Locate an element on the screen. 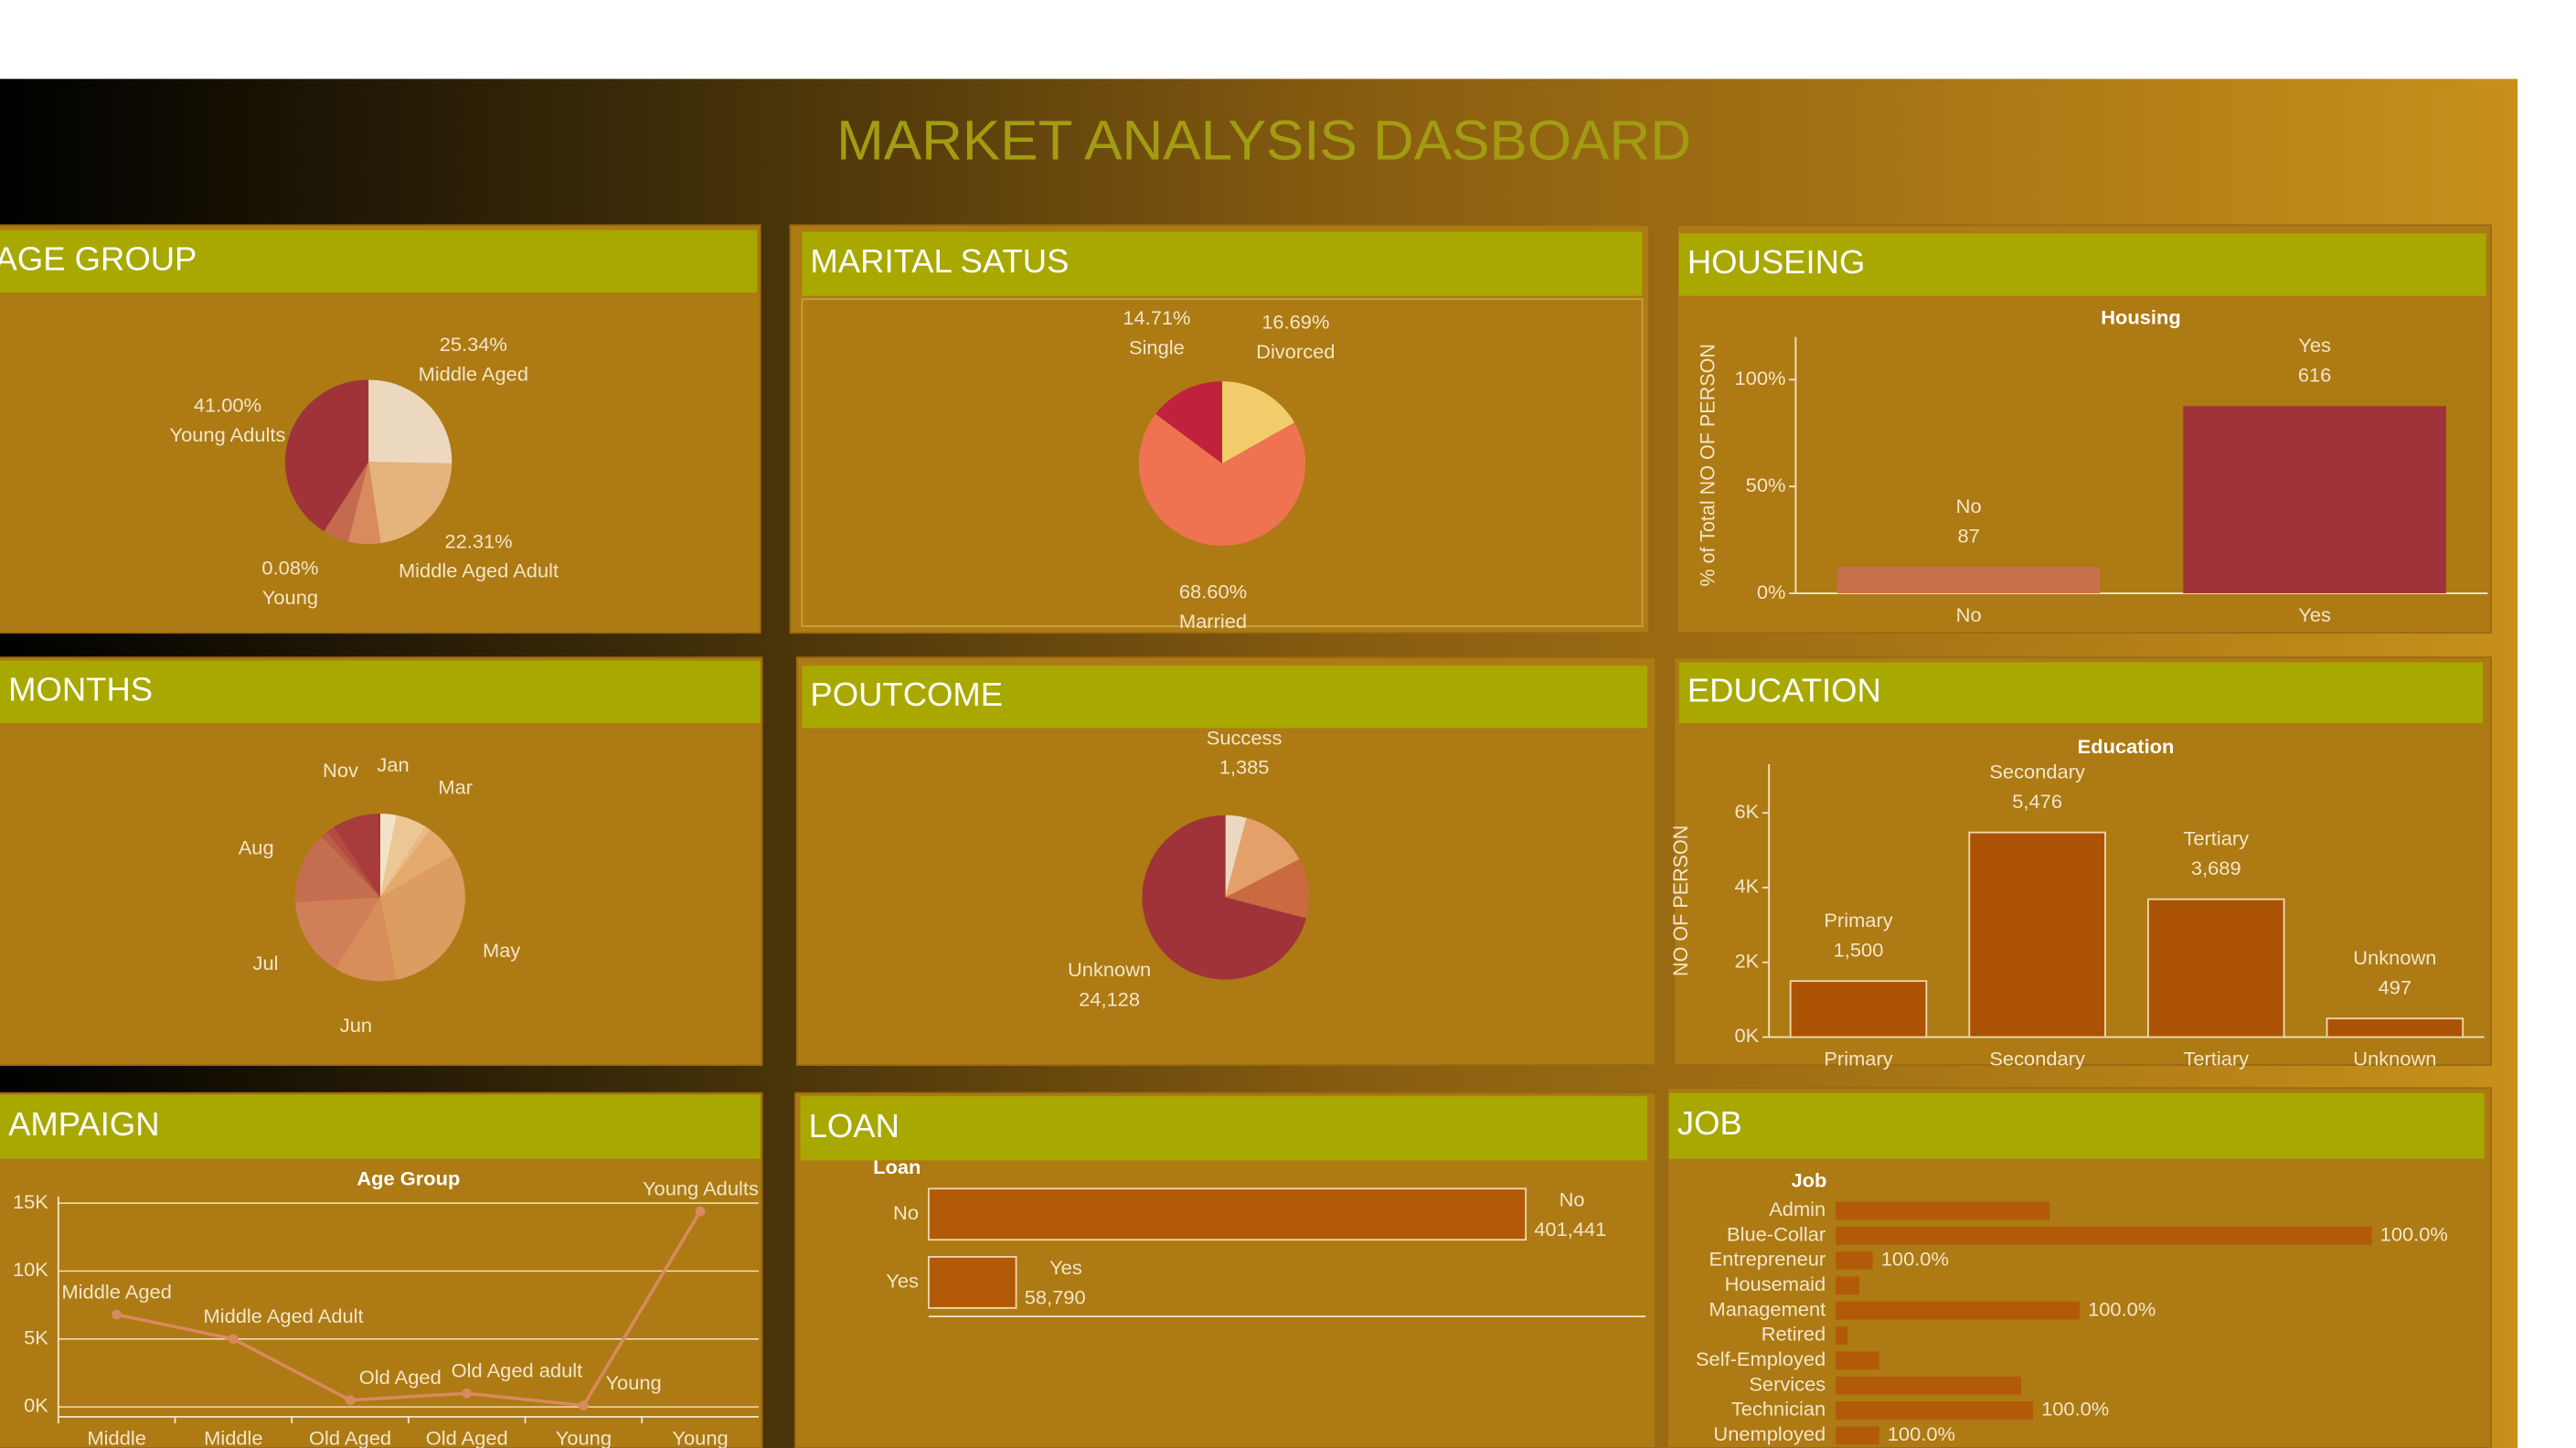 This screenshot has height=1448, width=2576. panel-title: EDUCATION is located at coordinates (1784, 691).